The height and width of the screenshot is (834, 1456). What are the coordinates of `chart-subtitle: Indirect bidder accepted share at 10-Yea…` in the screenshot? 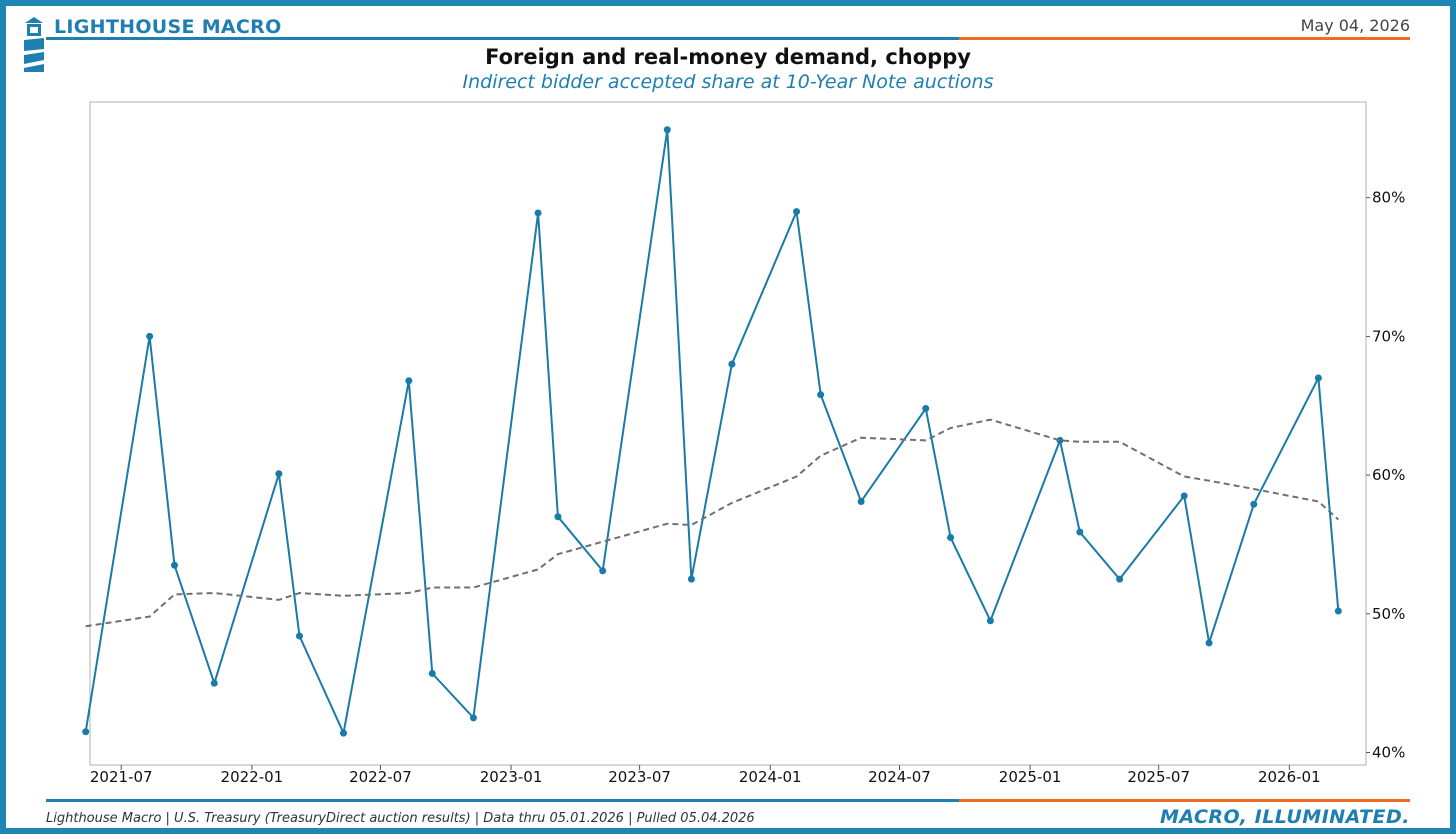 It's located at (728, 82).